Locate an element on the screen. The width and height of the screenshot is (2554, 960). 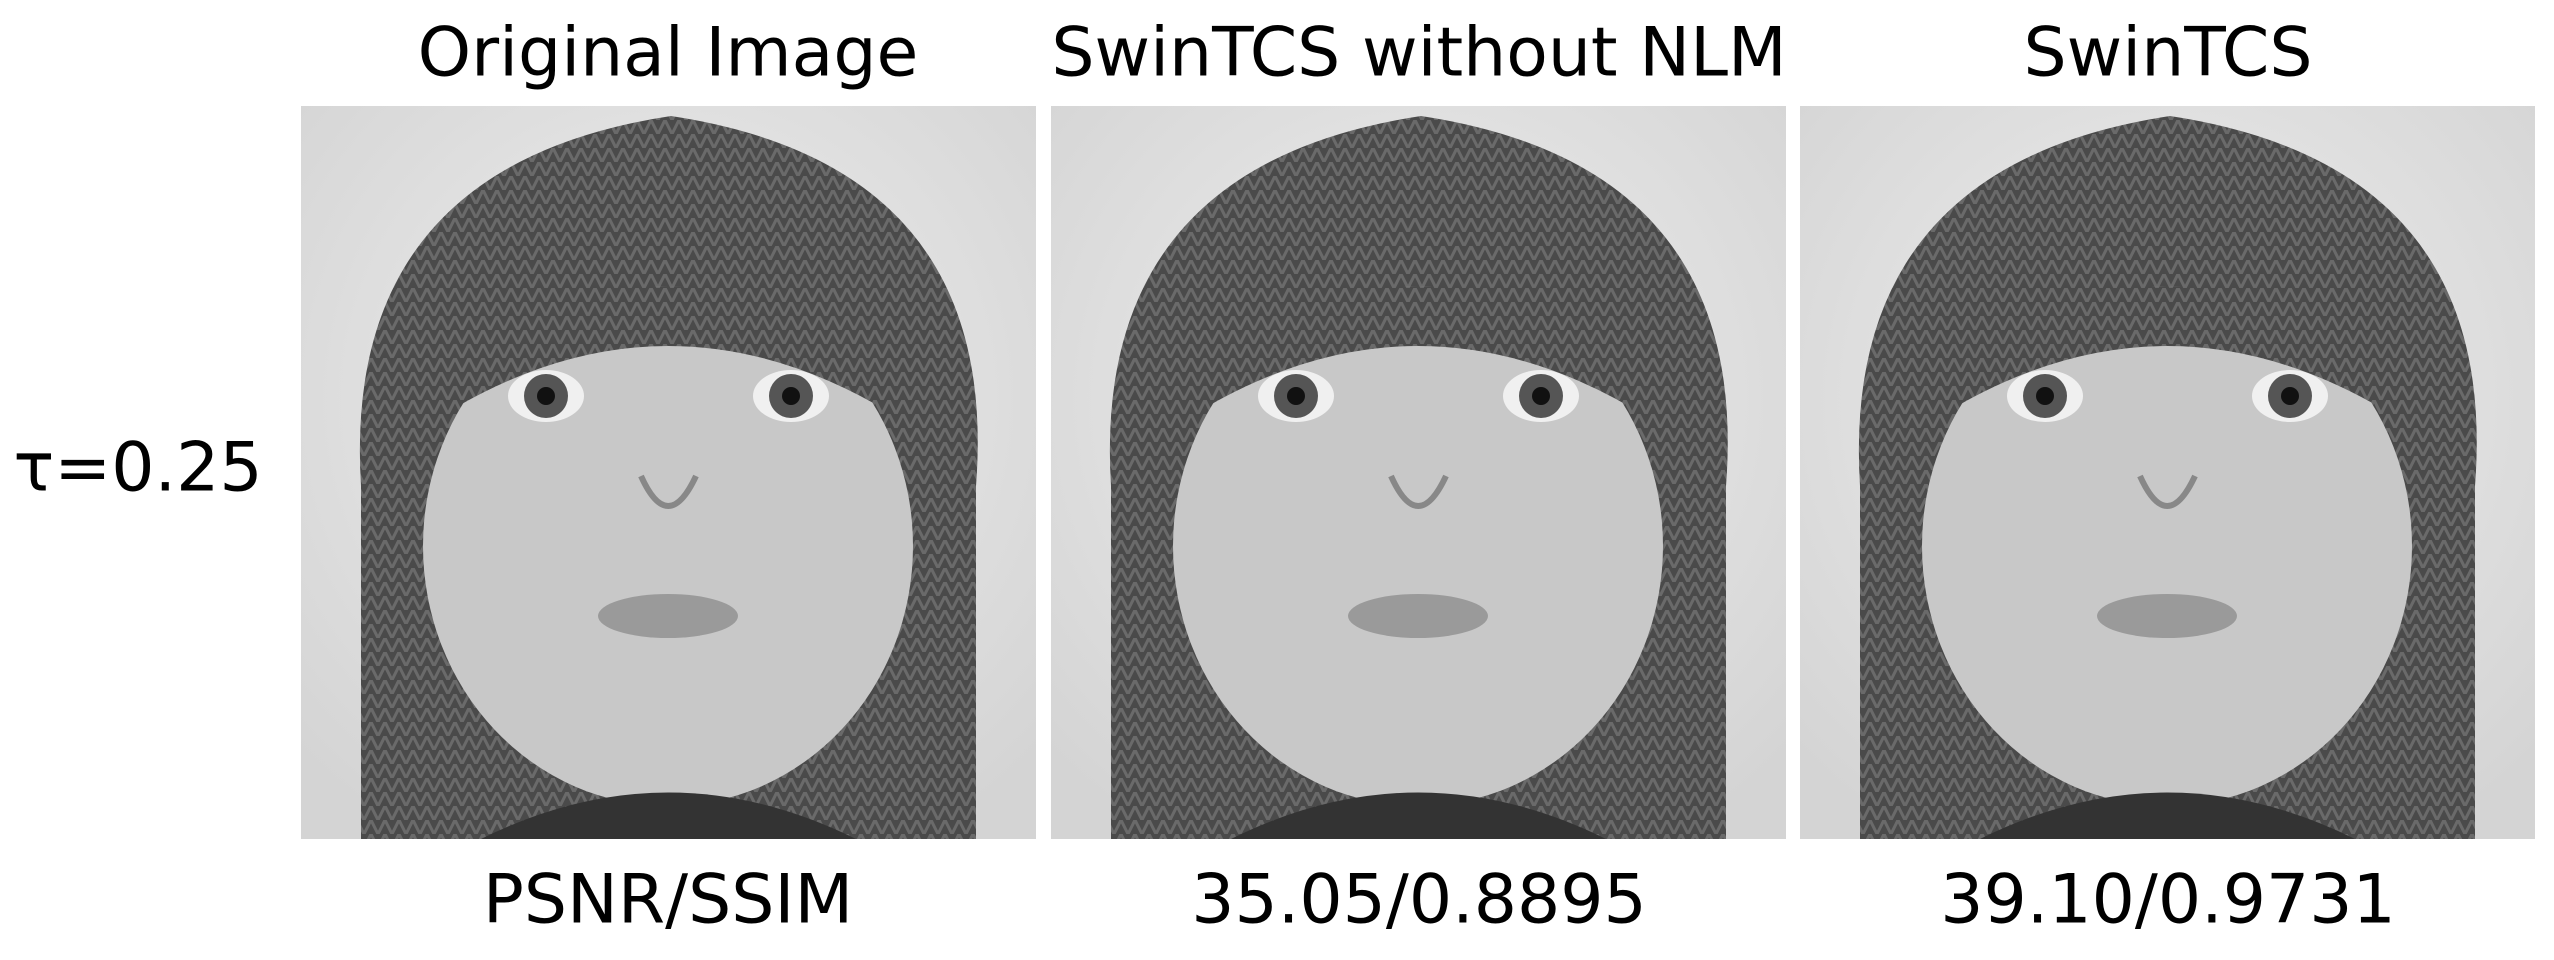
row-label: τ=0.25 is located at coordinates (137, 468).